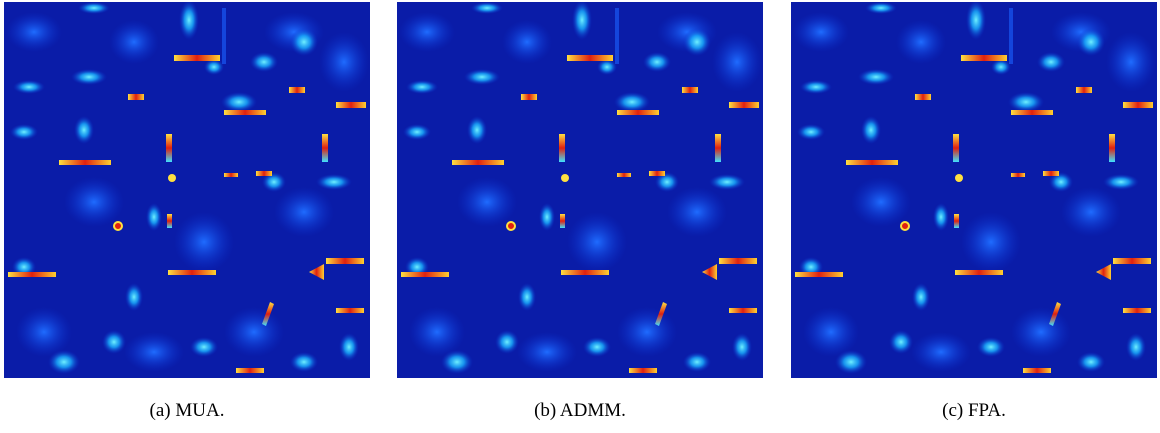 Image resolution: width=1160 pixels, height=433 pixels. I want to click on caption: (a) MUA., so click(187, 410).